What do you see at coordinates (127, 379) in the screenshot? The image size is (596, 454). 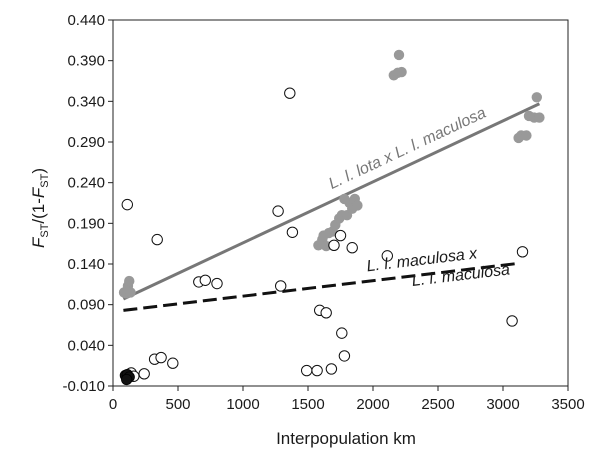 I see `data-point-filled-black` at bounding box center [127, 379].